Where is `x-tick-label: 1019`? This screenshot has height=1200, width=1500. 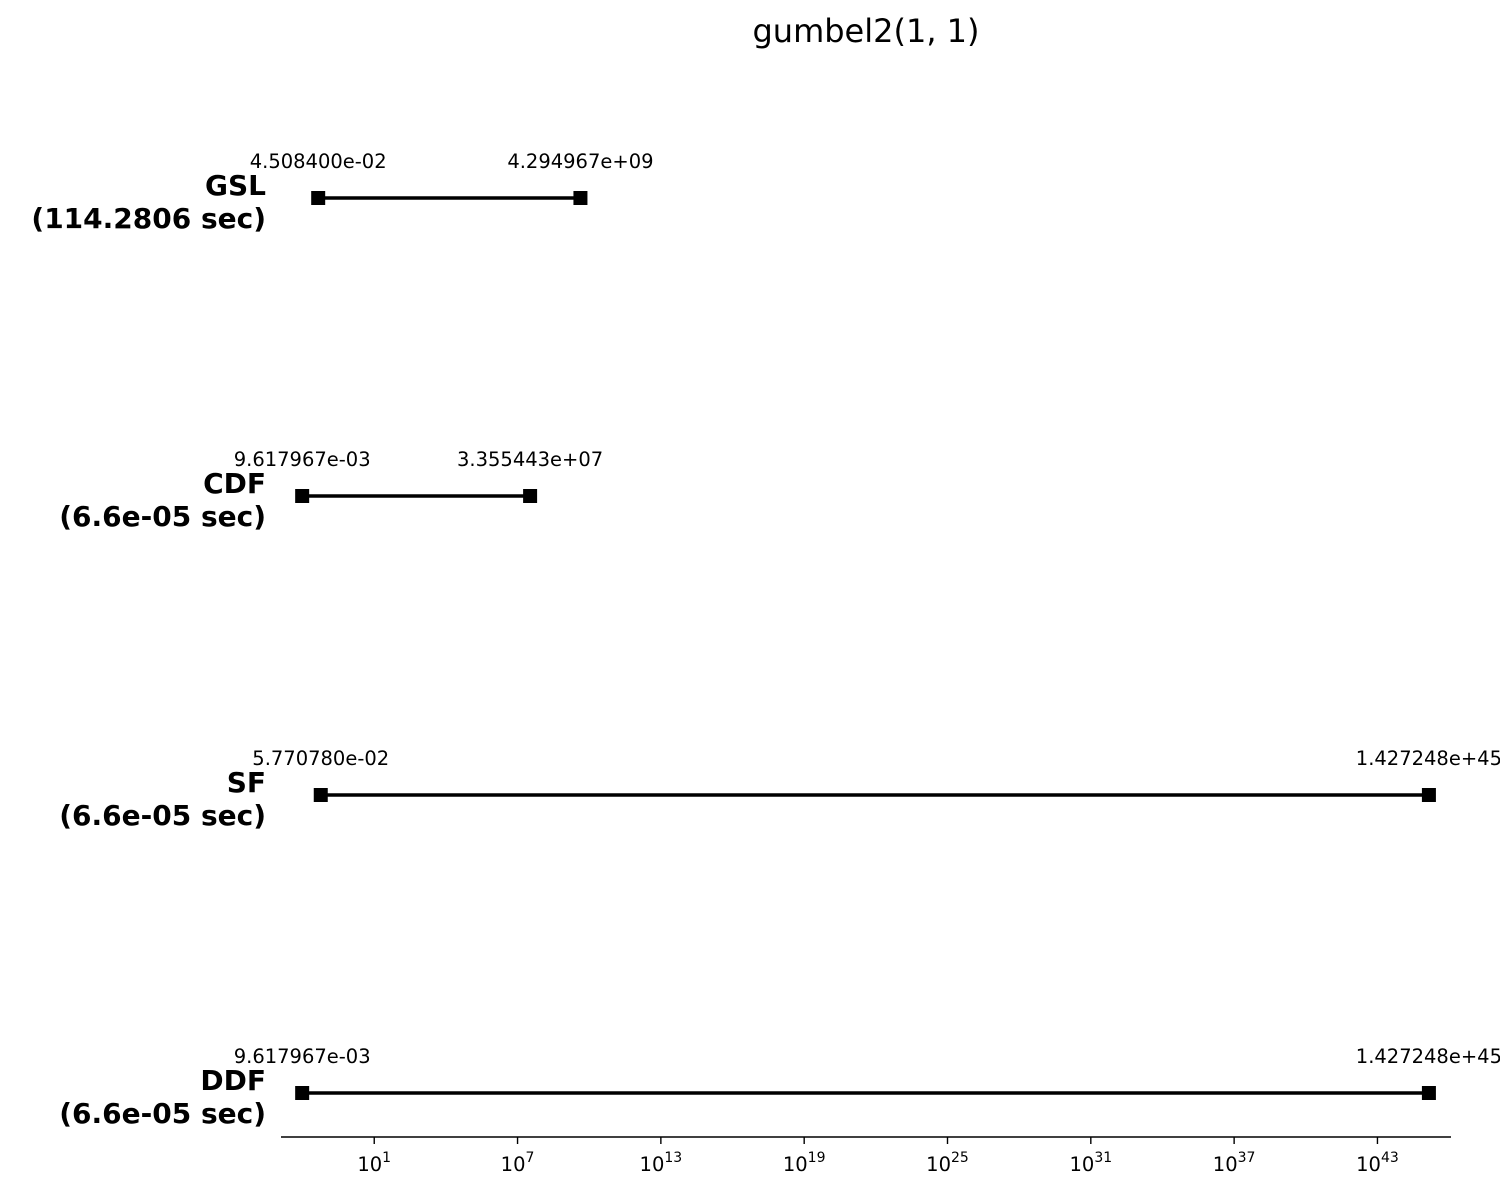 x-tick-label: 1019 is located at coordinates (804, 1163).